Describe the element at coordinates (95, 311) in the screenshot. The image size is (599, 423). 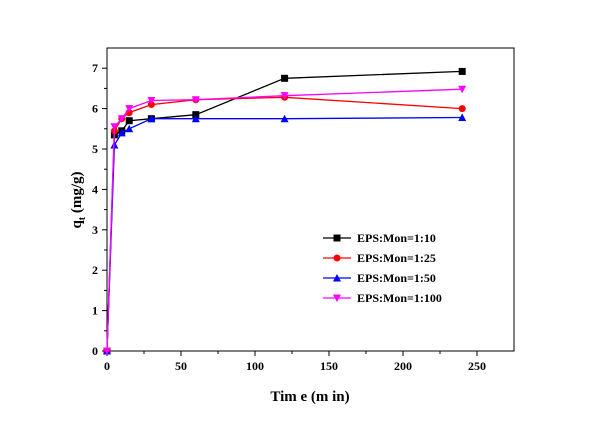
I see `y-tick-label-1: 1` at that location.